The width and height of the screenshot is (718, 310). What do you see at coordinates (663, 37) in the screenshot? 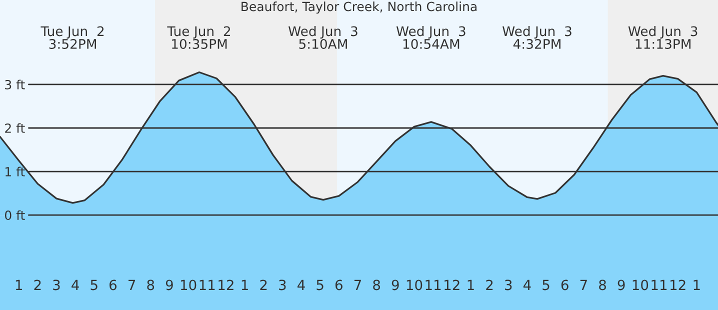
I see `annotation: Wed Jun 3 11:13PM` at bounding box center [663, 37].